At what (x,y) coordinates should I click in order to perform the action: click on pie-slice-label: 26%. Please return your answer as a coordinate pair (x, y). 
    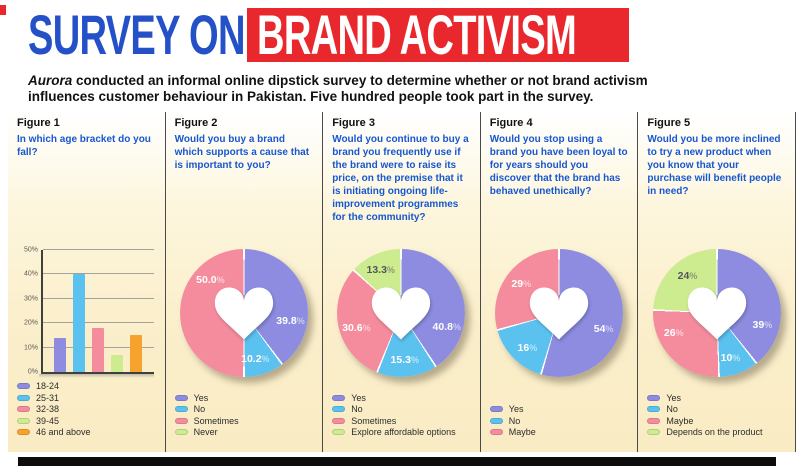
    Looking at the image, I should click on (673, 333).